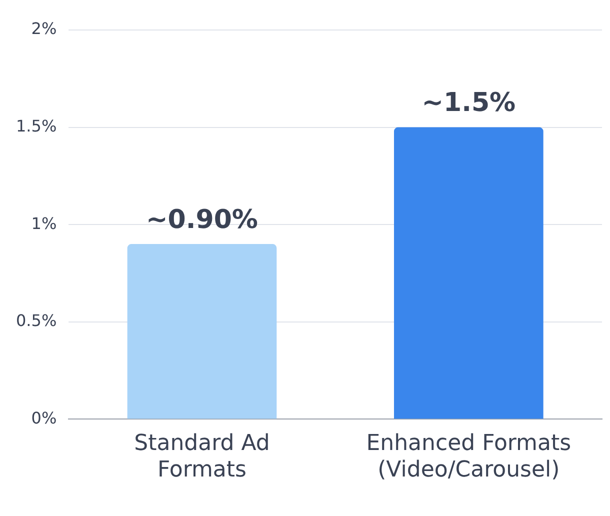 The width and height of the screenshot is (610, 516). Describe the element at coordinates (202, 219) in the screenshot. I see `data-label: ~0.90%` at that location.